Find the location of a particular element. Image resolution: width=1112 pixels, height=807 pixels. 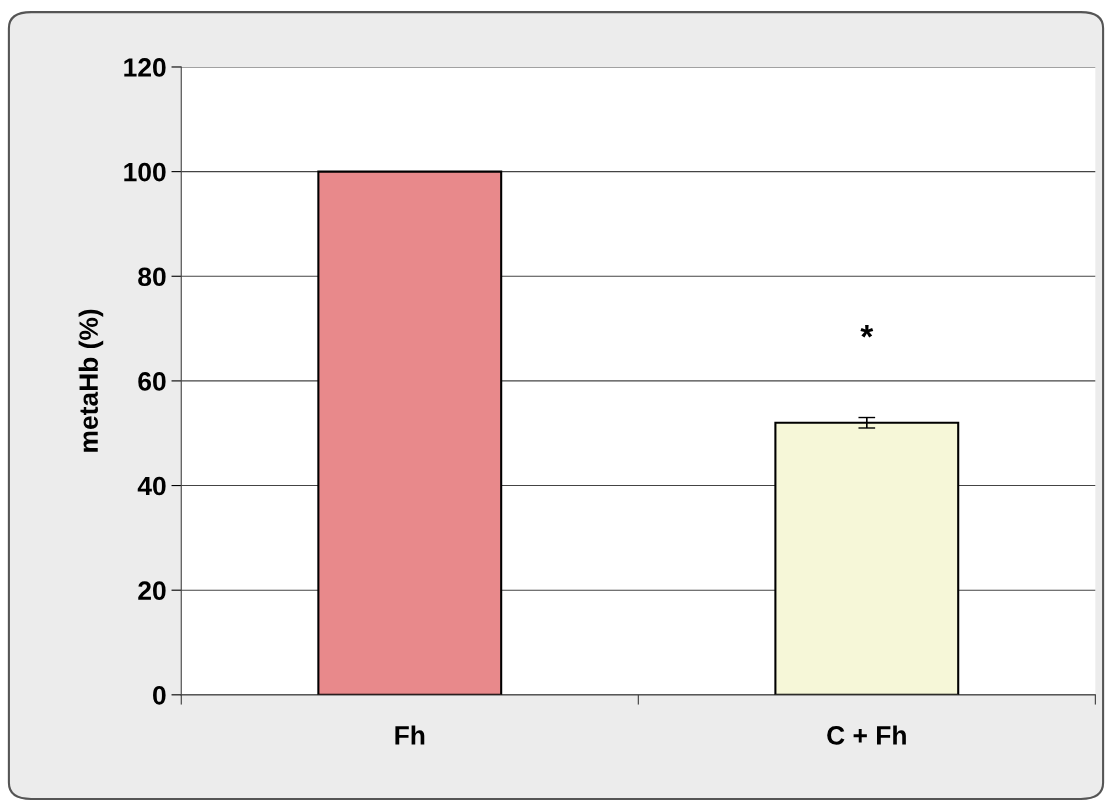

y-tick-label: 120 is located at coordinates (145, 67).